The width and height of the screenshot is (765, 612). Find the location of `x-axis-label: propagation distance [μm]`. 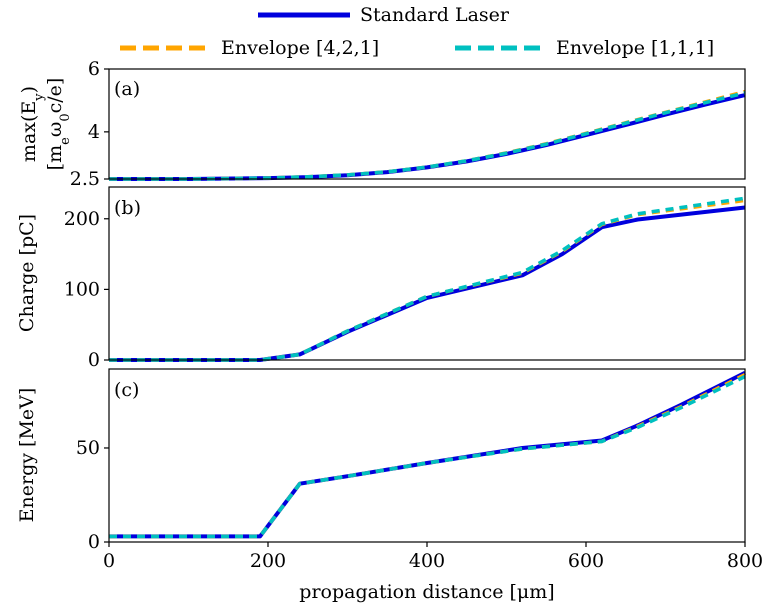

x-axis-label: propagation distance [μm] is located at coordinates (426, 592).